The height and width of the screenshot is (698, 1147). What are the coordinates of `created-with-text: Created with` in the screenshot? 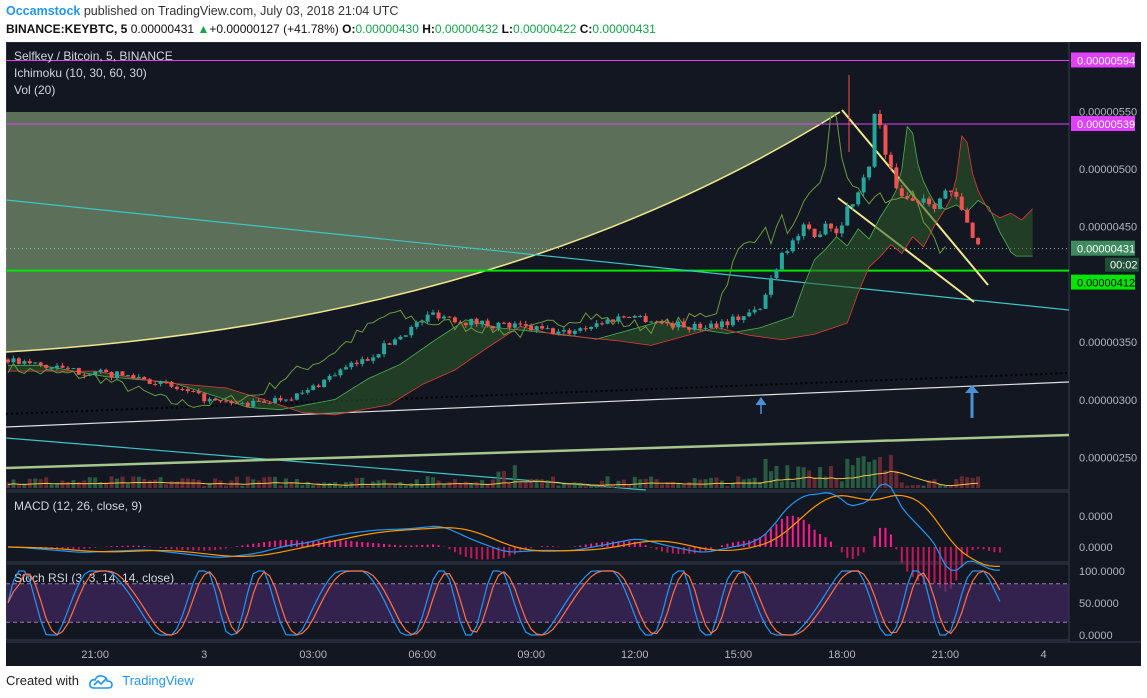 It's located at (42, 680).